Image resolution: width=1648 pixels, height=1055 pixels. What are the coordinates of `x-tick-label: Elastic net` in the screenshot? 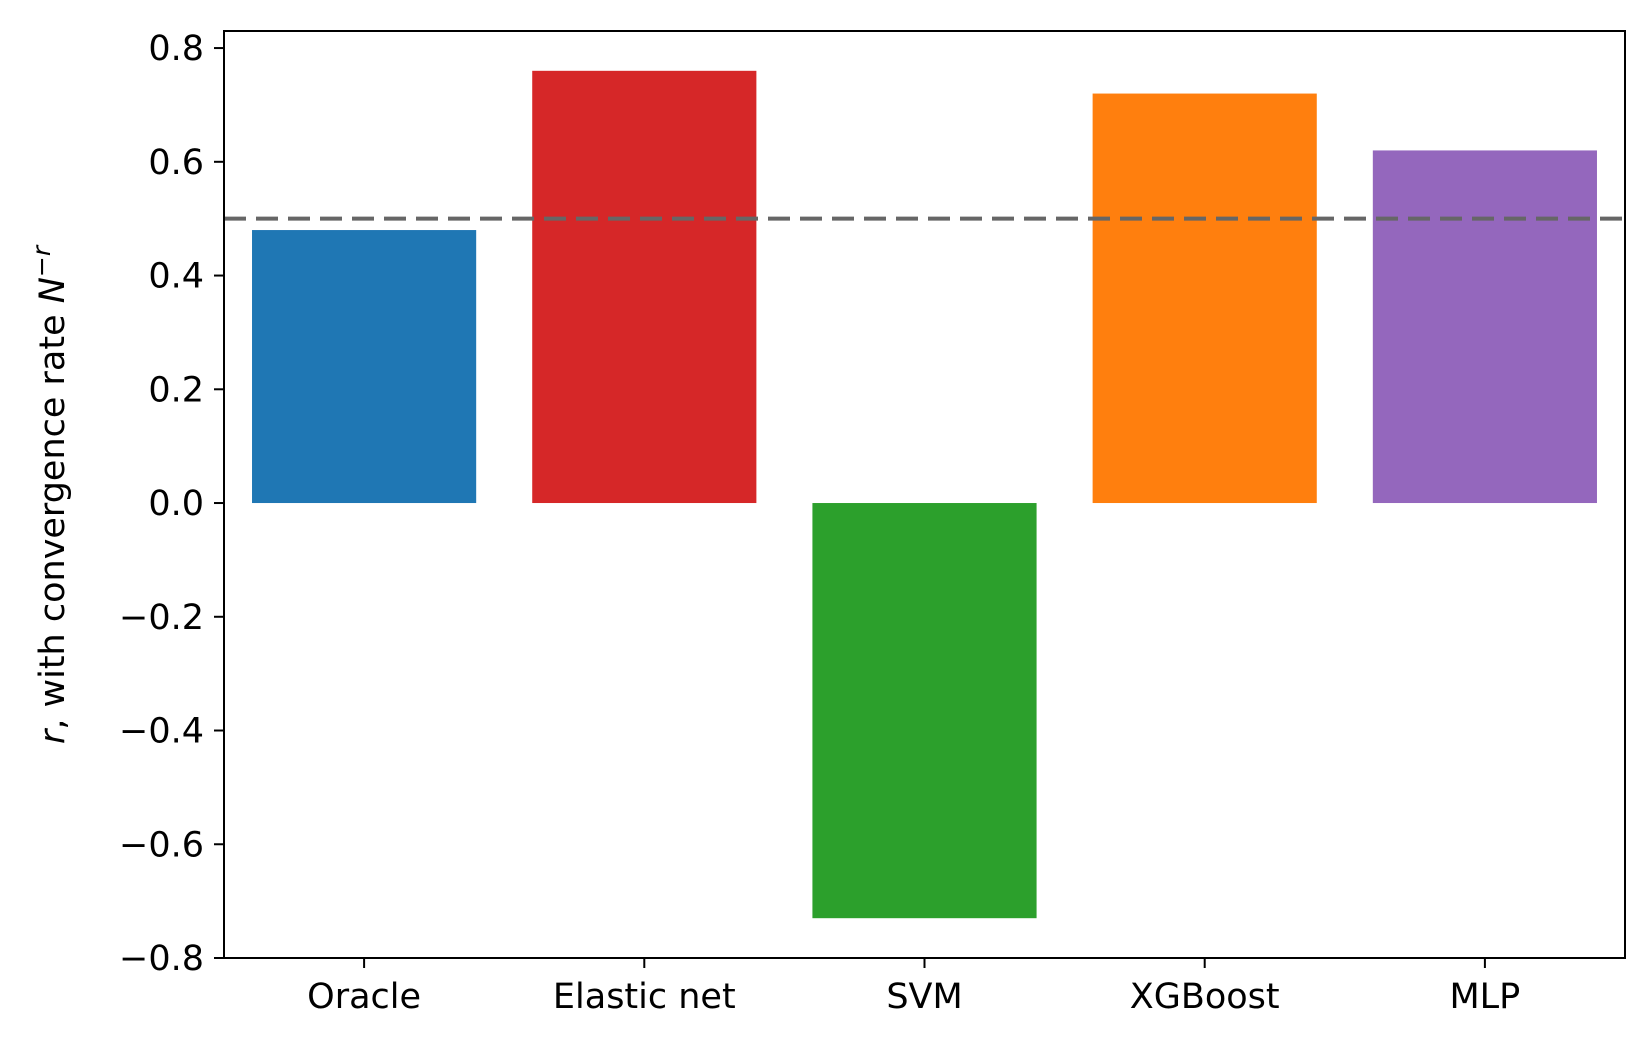 It's located at (644, 997).